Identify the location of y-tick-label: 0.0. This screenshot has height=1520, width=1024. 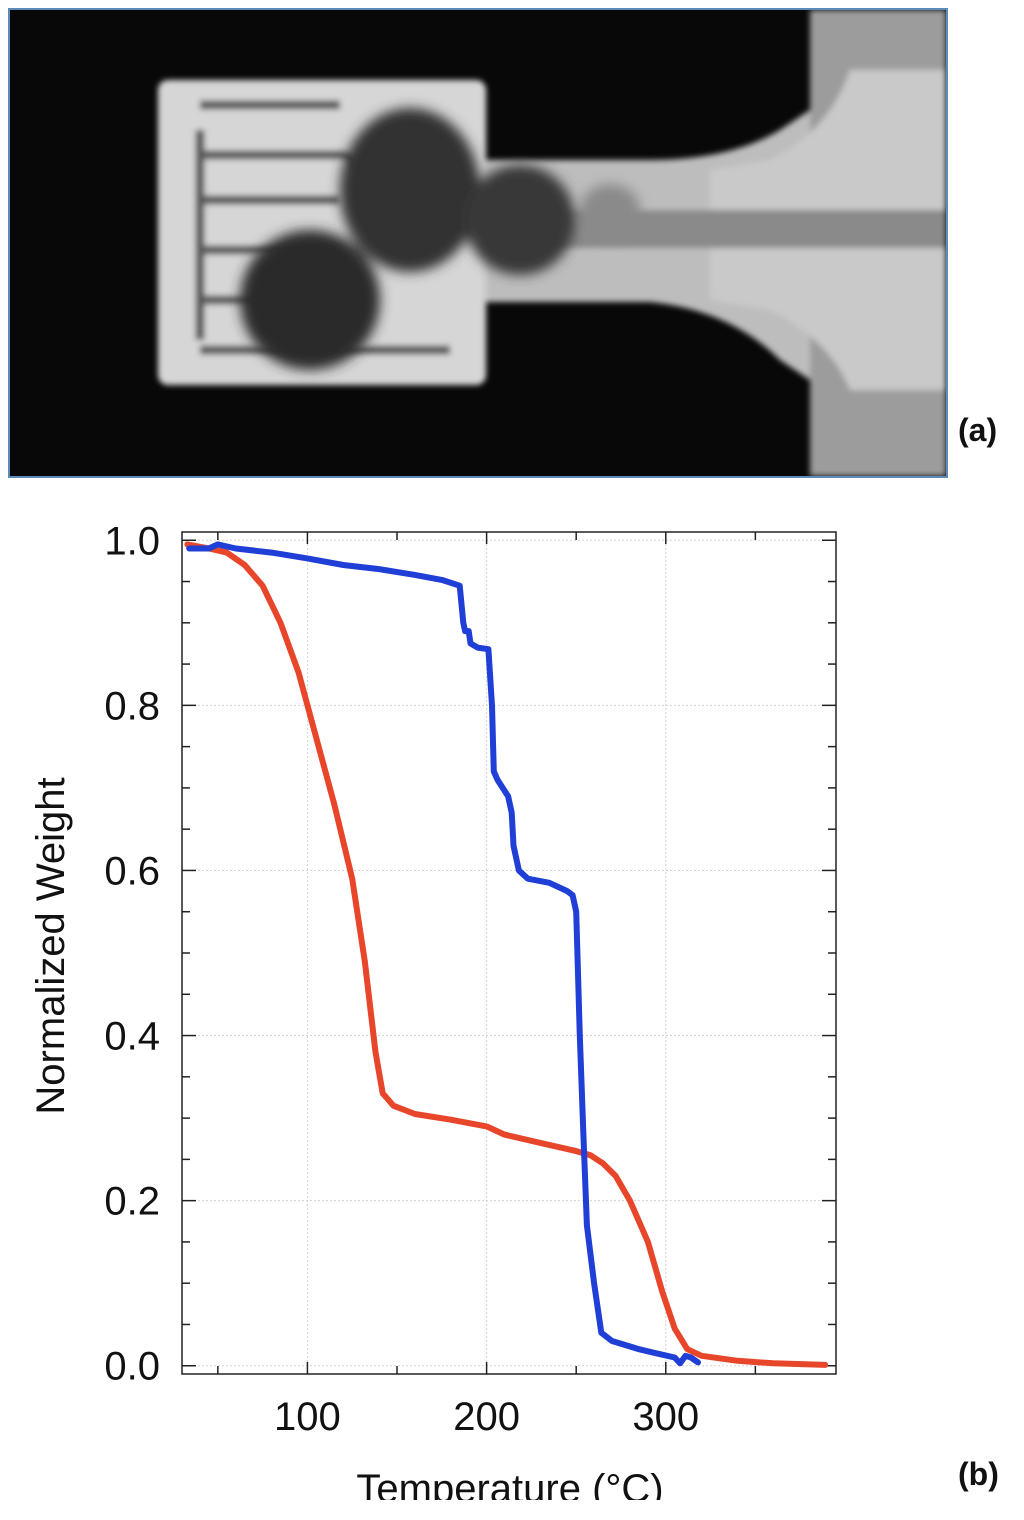
(132, 1367).